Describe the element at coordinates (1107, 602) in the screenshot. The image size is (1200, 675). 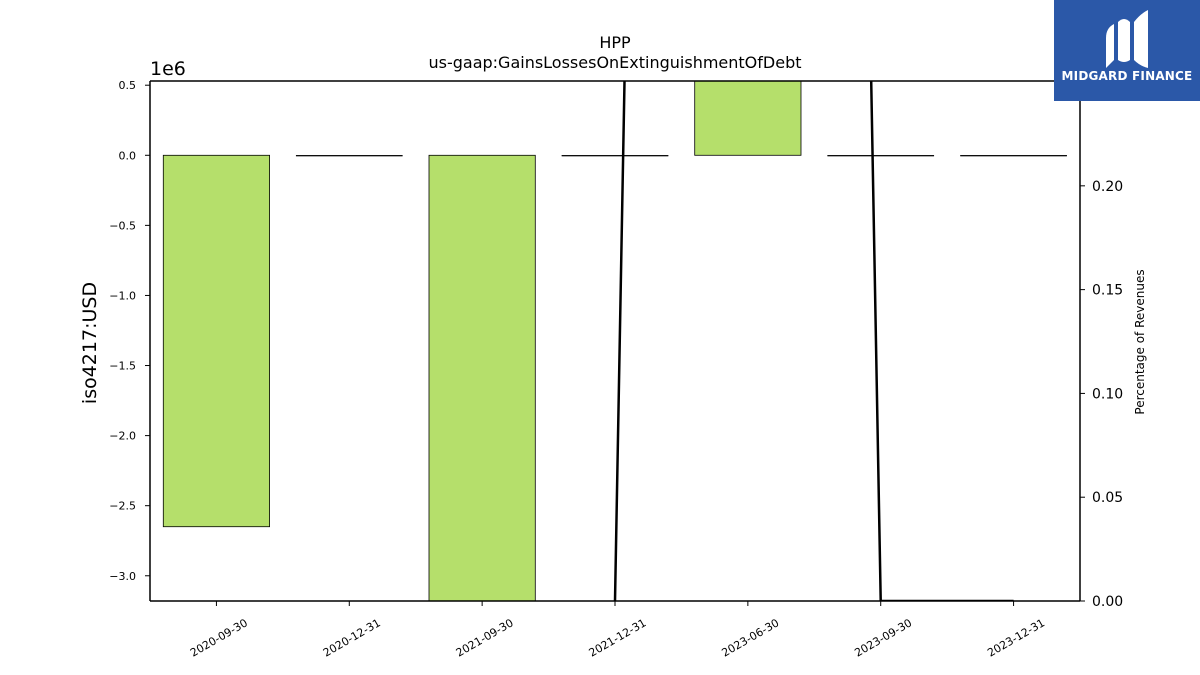
I see `y2-tick-label: 0.00` at that location.